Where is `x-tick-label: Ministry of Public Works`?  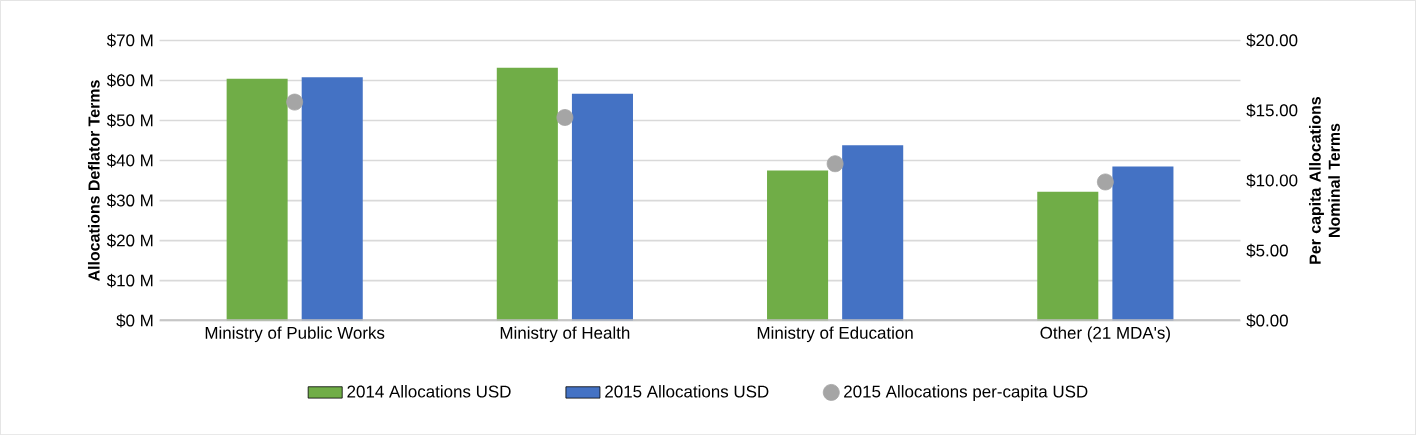 x-tick-label: Ministry of Public Works is located at coordinates (295, 334).